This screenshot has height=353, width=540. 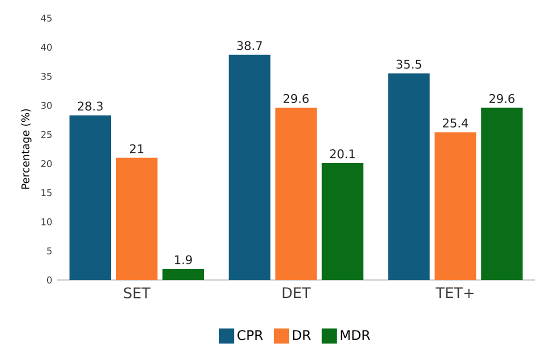 What do you see at coordinates (46, 105) in the screenshot?
I see `y-tick-label: 30` at bounding box center [46, 105].